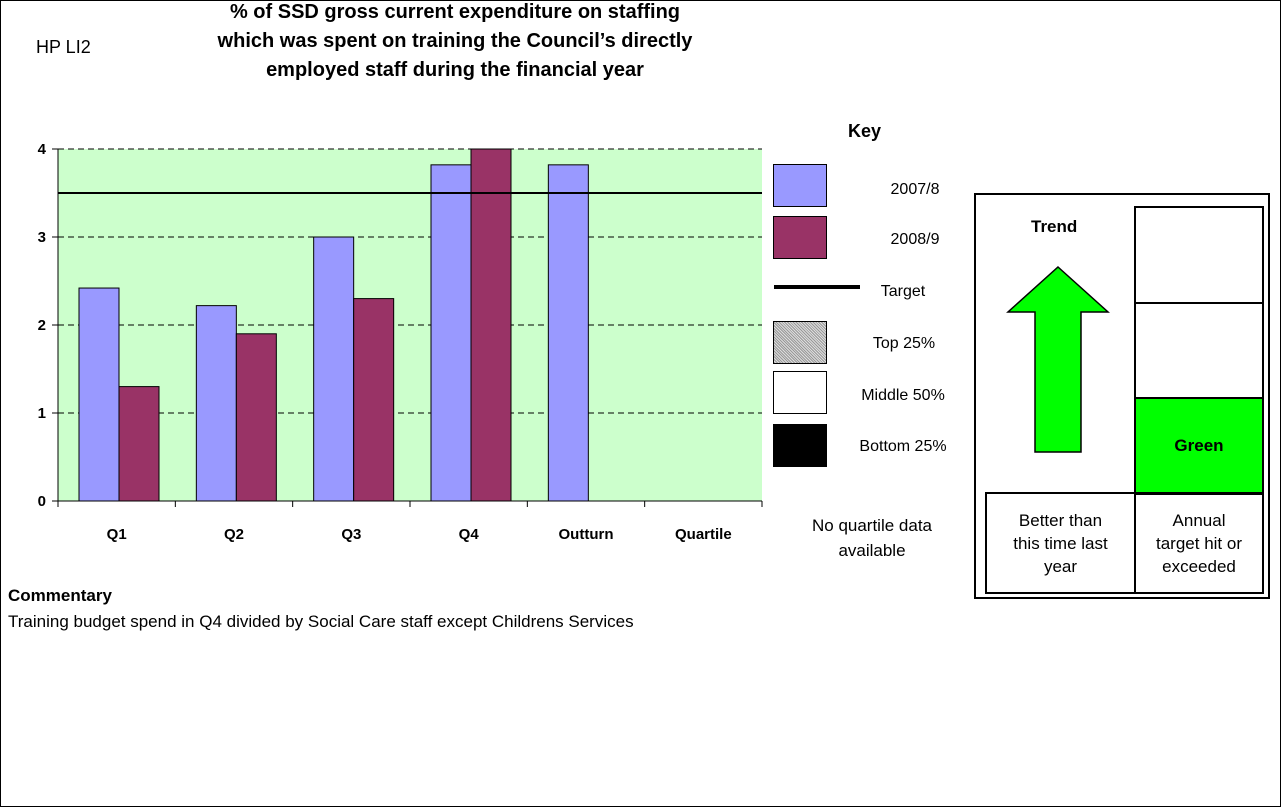 The image size is (1281, 807). What do you see at coordinates (63, 47) in the screenshot?
I see `indicator-code: HP LI2` at bounding box center [63, 47].